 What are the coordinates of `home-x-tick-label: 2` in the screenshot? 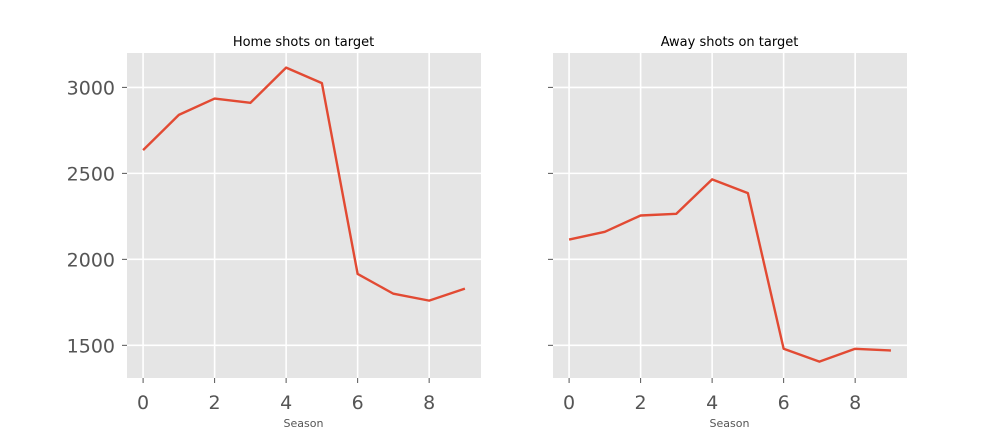 It's located at (215, 403).